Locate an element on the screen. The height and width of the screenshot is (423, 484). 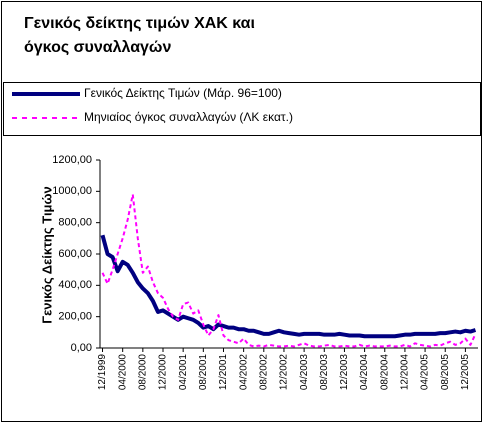
y-tick-label: 0,00 is located at coordinates (81, 348).